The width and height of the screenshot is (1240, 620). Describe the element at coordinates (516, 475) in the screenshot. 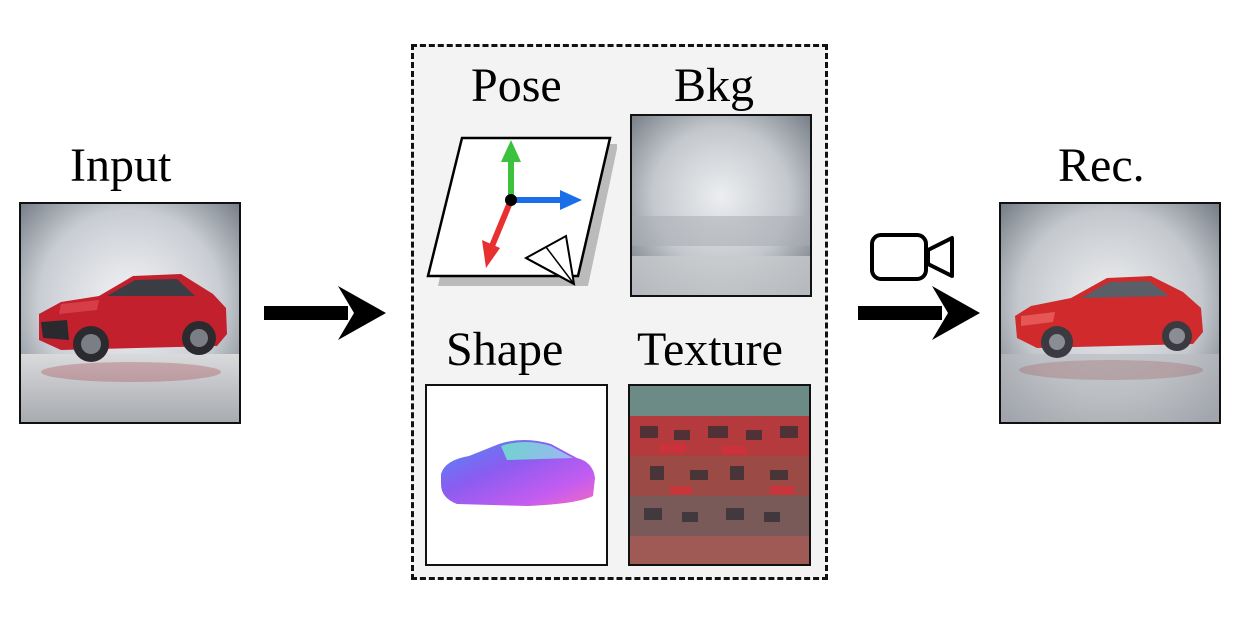

I see `shape-image` at that location.